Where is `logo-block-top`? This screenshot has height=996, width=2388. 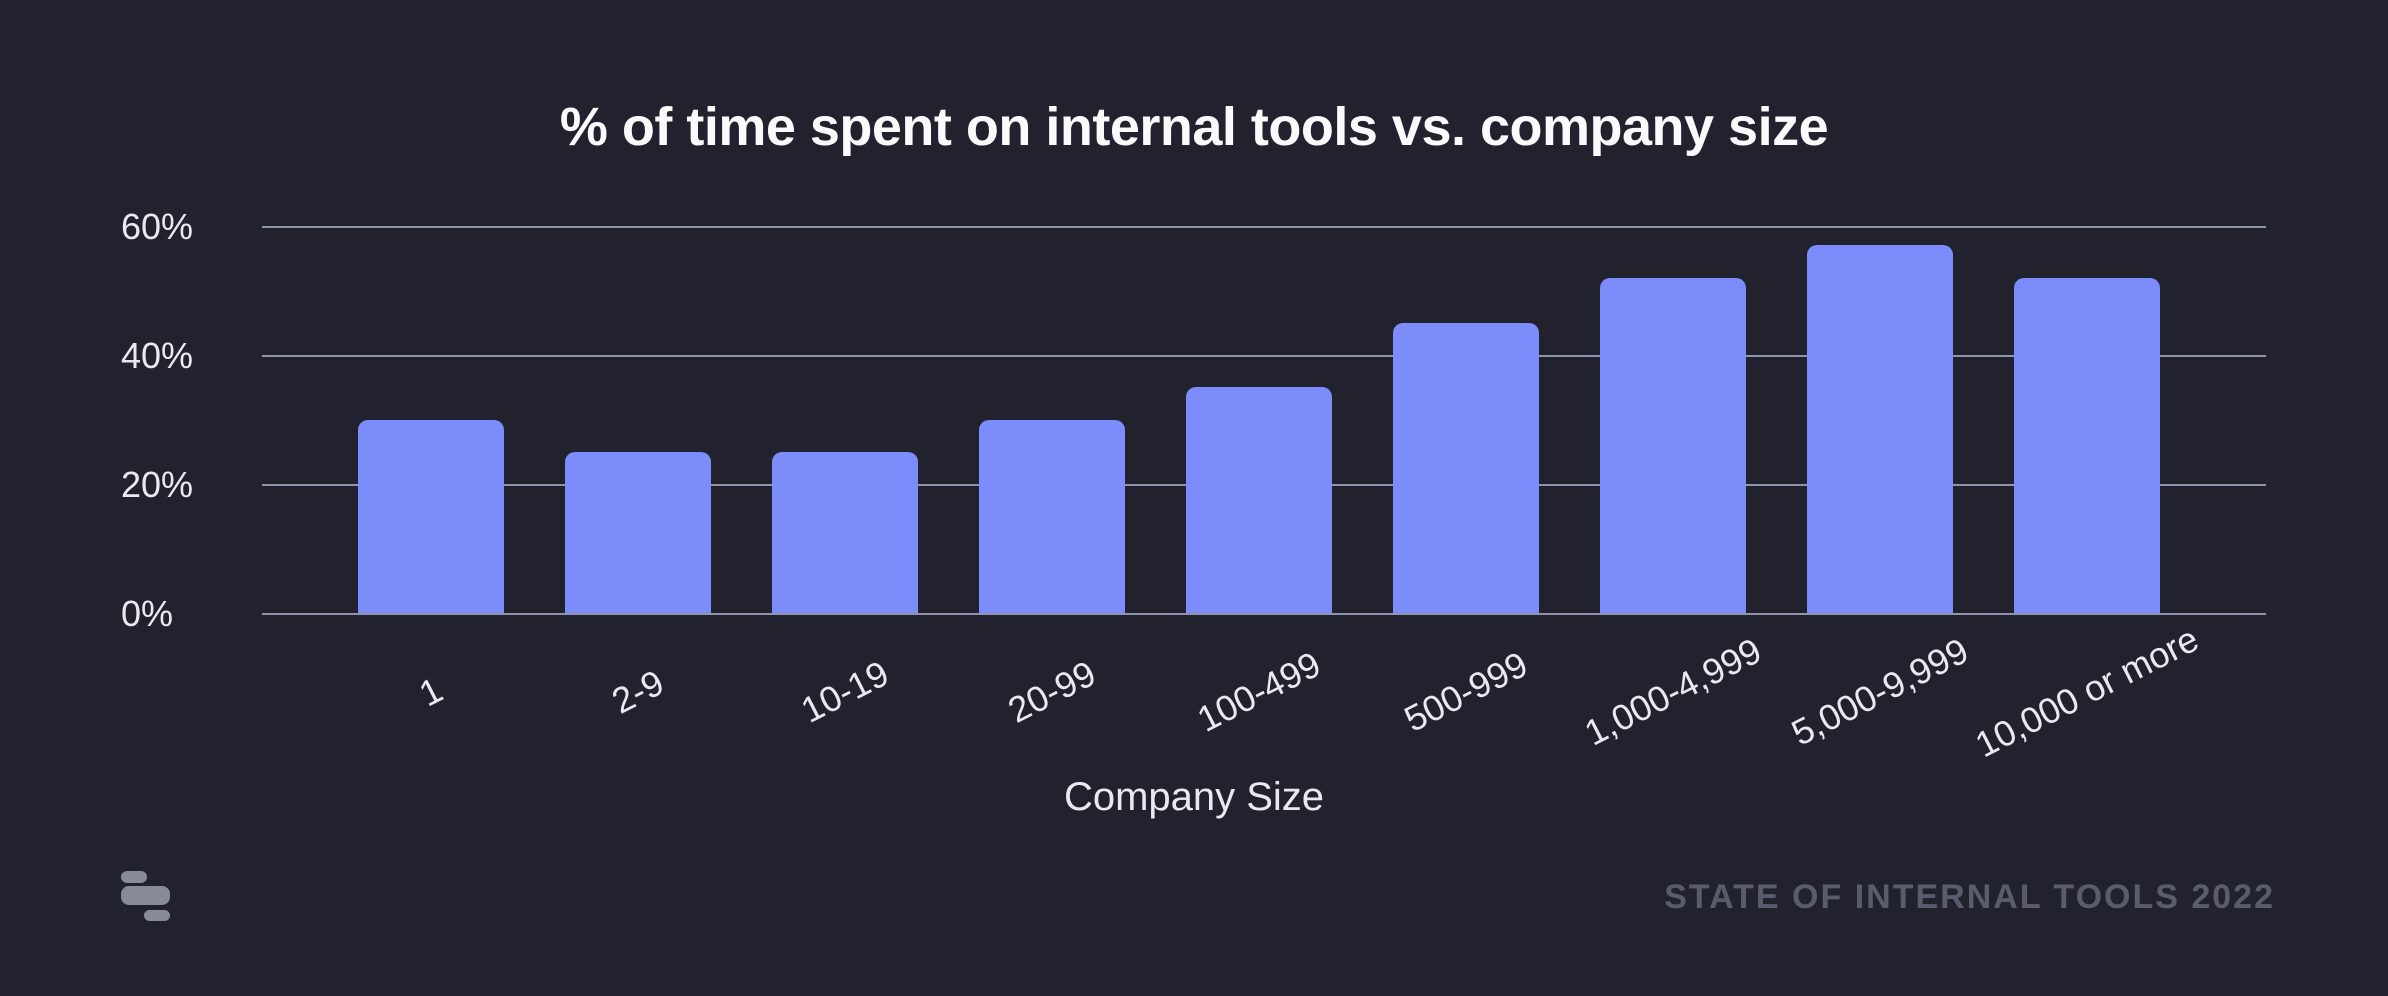 logo-block-top is located at coordinates (134, 877).